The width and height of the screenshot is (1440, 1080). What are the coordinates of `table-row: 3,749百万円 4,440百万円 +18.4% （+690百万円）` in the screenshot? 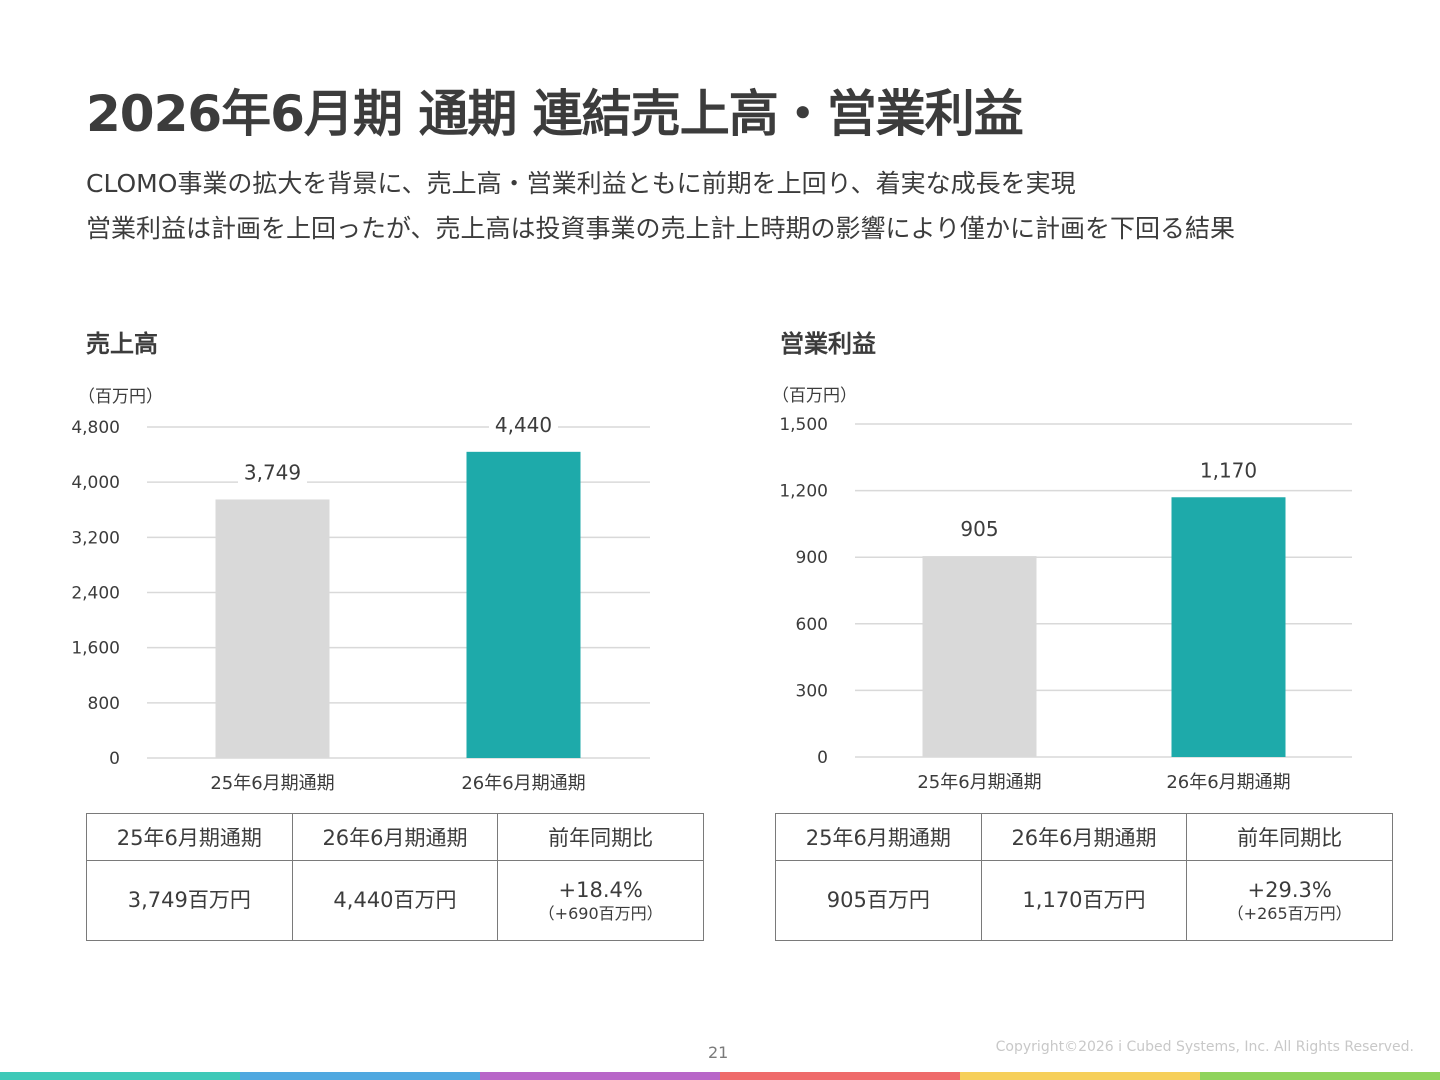 It's located at (395, 900).